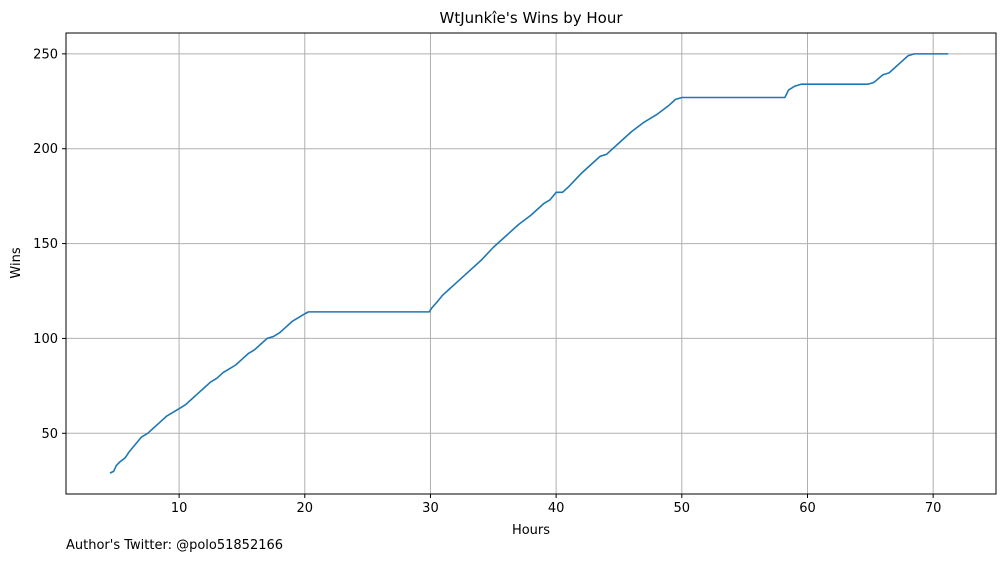  Describe the element at coordinates (45, 339) in the screenshot. I see `y-tick-label: 100` at that location.